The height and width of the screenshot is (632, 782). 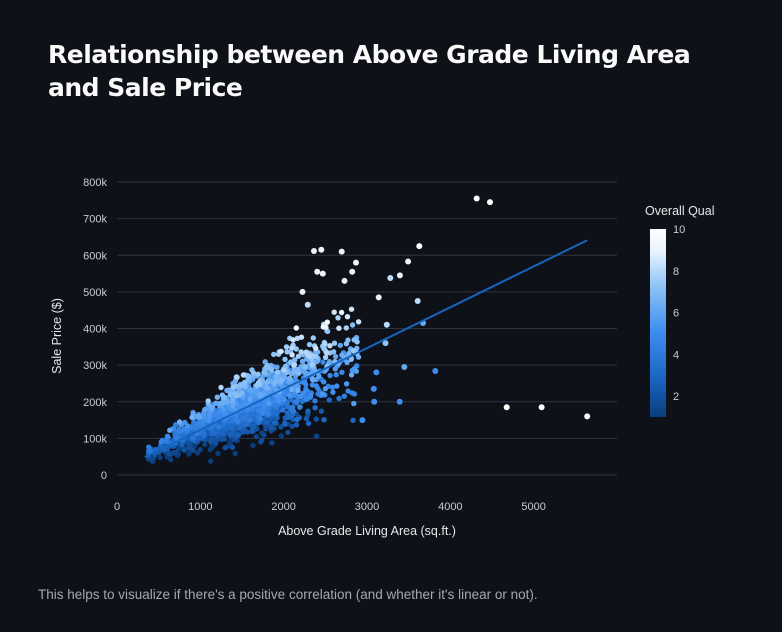 What do you see at coordinates (658, 323) in the screenshot?
I see `colorbar-gradient` at bounding box center [658, 323].